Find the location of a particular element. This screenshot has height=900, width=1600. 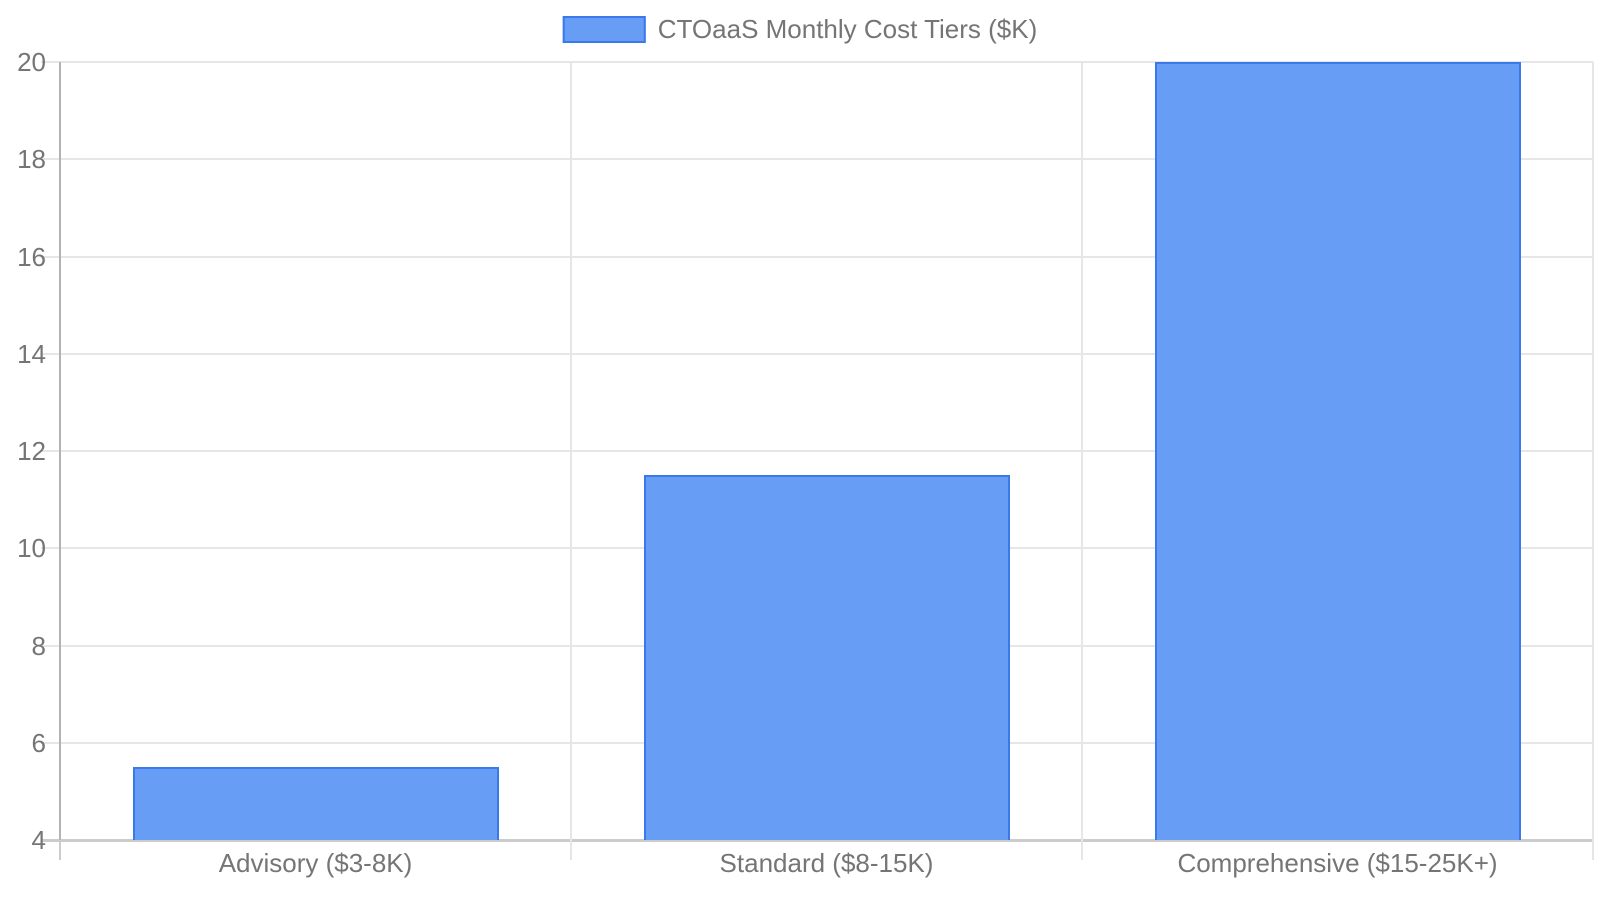

y-axis-tick-label: 8 is located at coordinates (38, 646).